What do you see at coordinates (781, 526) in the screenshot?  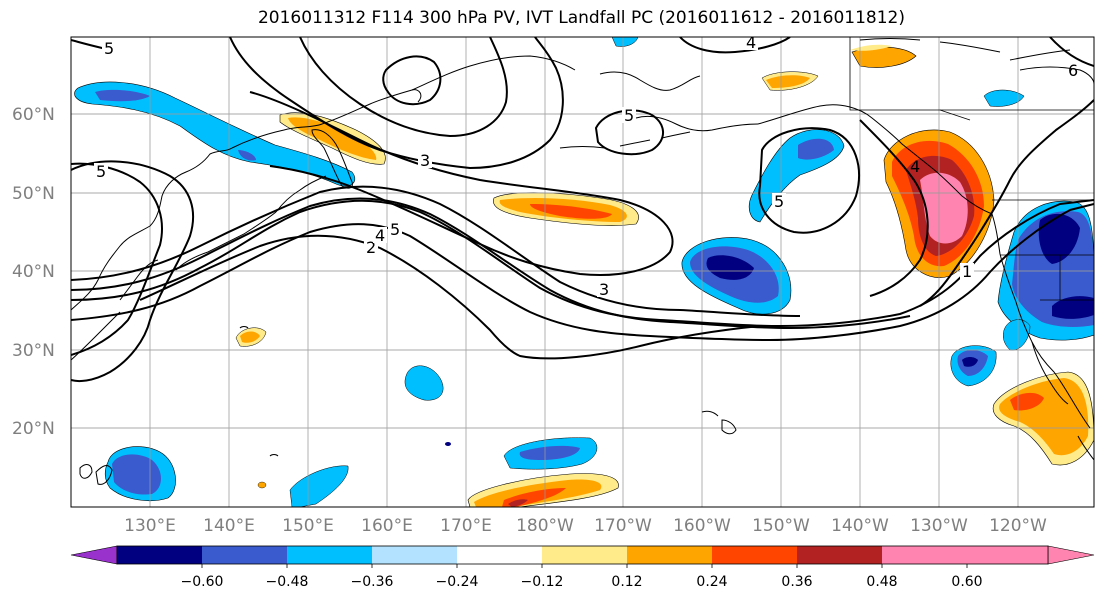 I see `lon-label: 150°W` at bounding box center [781, 526].